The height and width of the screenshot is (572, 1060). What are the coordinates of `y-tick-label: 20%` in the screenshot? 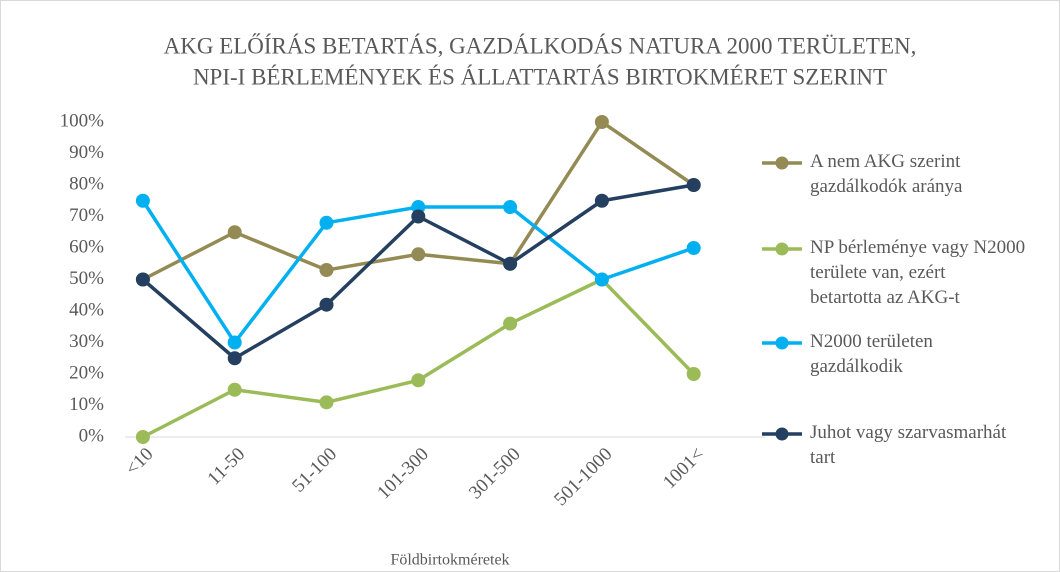 It's located at (86, 372).